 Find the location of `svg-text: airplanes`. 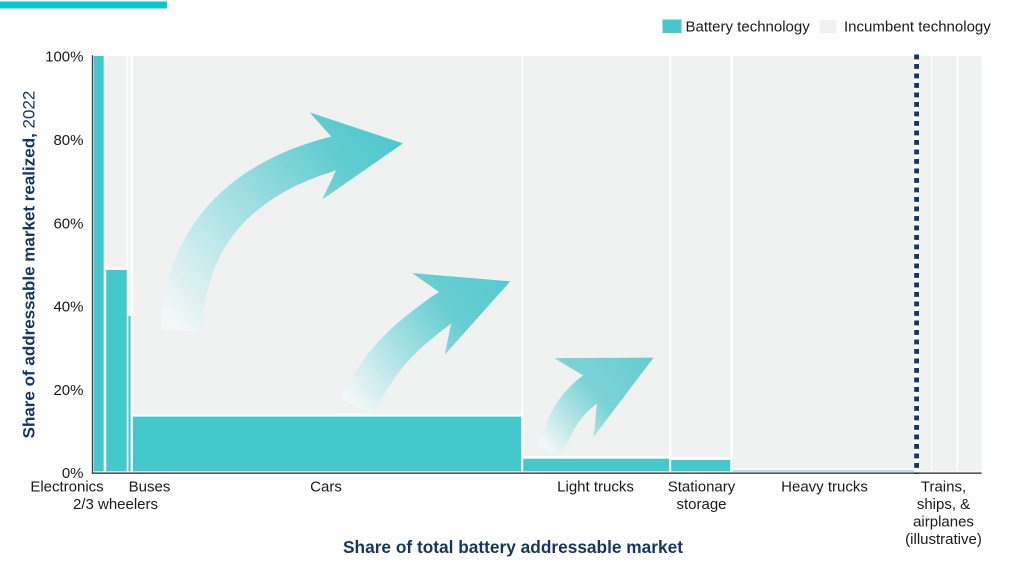

svg-text: airplanes is located at coordinates (943, 522).